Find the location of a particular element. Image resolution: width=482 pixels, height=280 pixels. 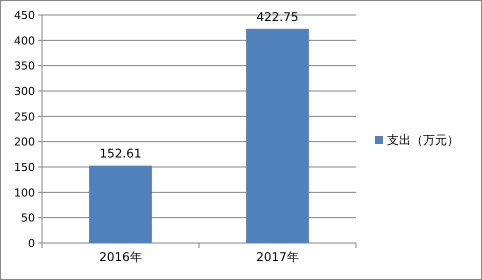

y-tick-label: 300 is located at coordinates (24, 91).